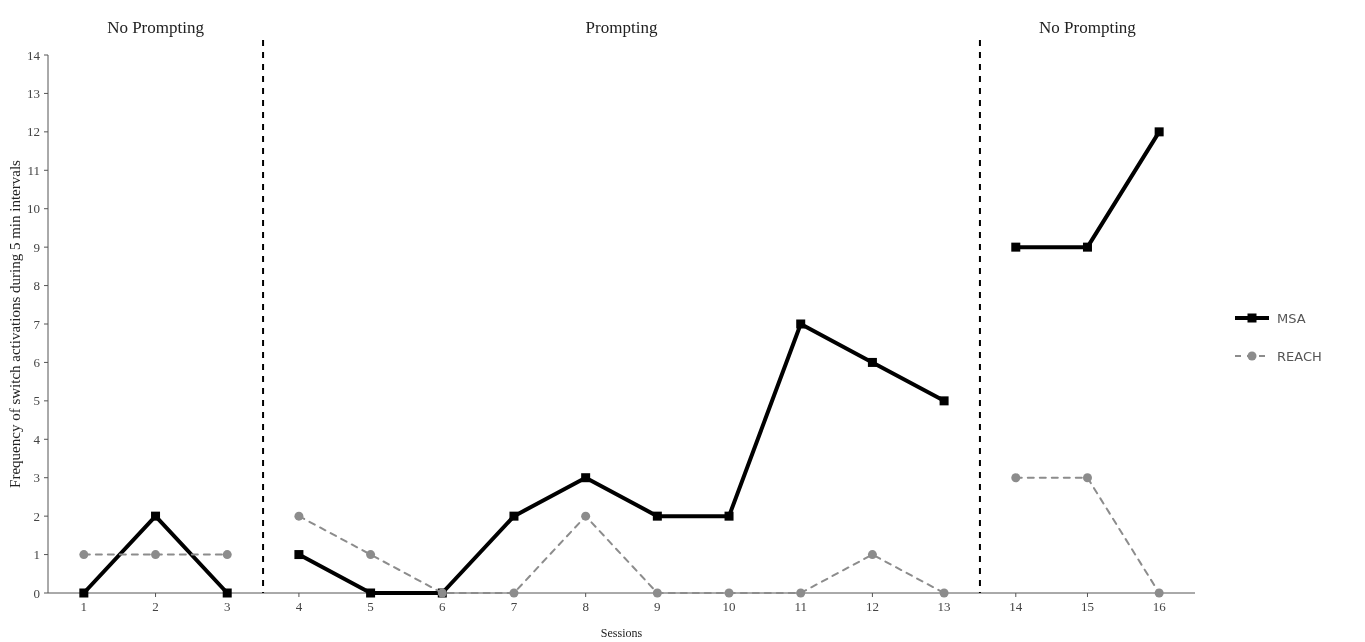 This screenshot has width=1365, height=642. I want to click on y-tick-label: 2, so click(36, 516).